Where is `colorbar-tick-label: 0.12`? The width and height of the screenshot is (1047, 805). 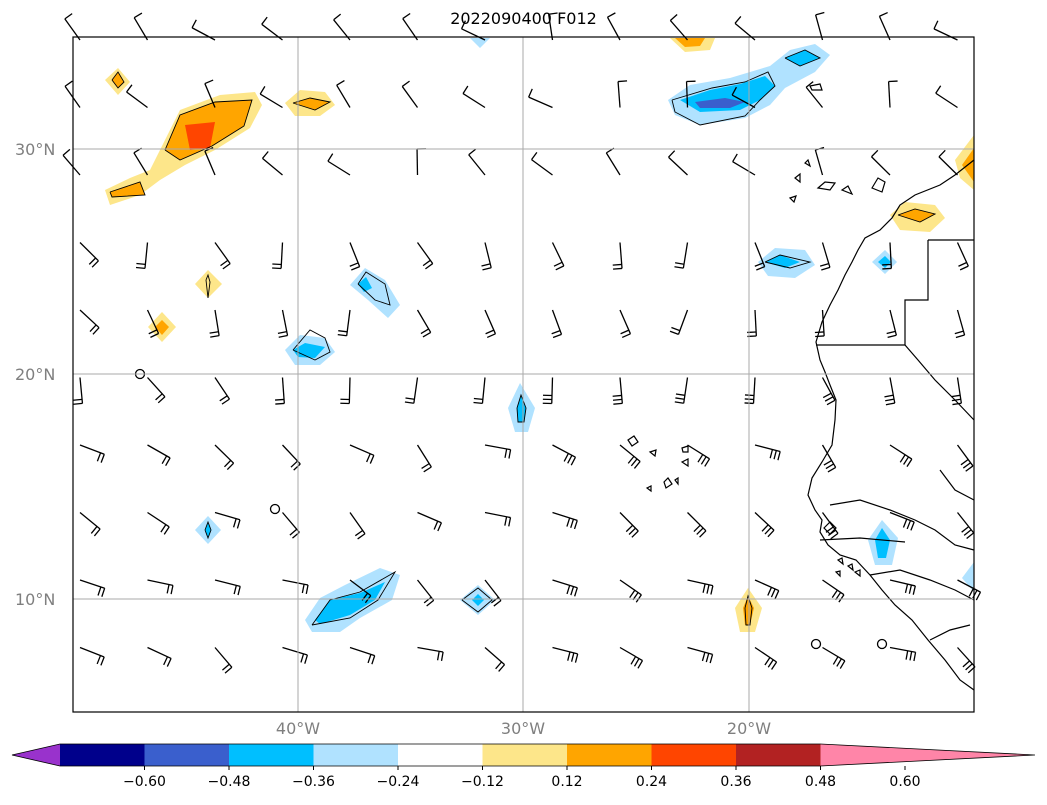 colorbar-tick-label: 0.12 is located at coordinates (566, 782).